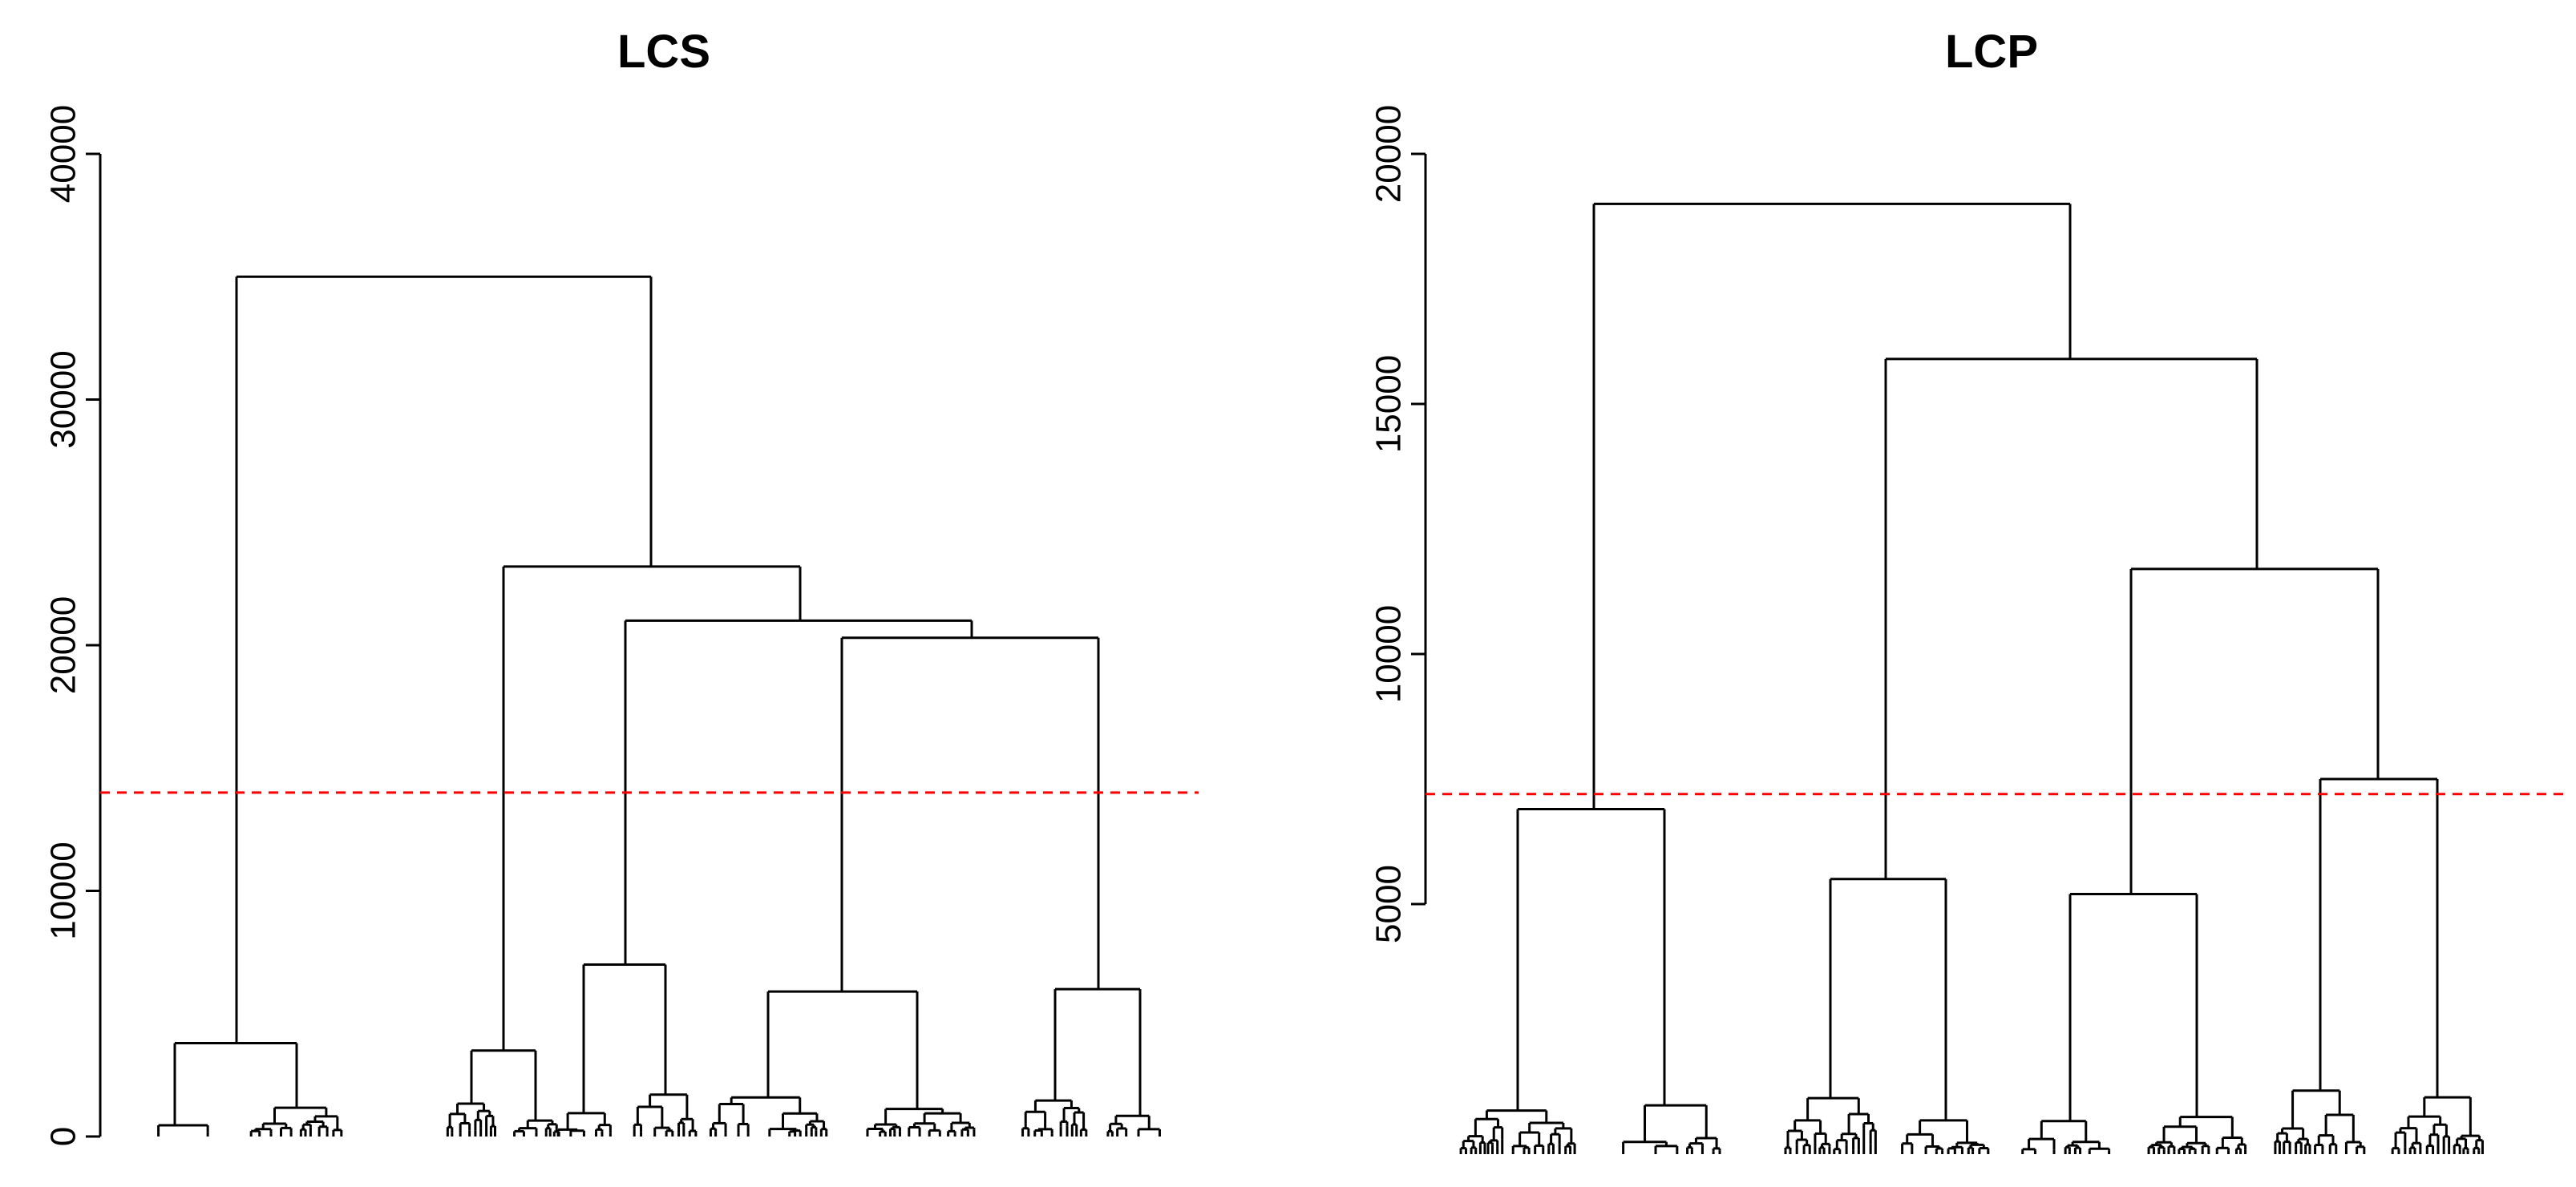 Image resolution: width=2576 pixels, height=1187 pixels. What do you see at coordinates (63, 154) in the screenshot?
I see `y-tick-label: 40000` at bounding box center [63, 154].